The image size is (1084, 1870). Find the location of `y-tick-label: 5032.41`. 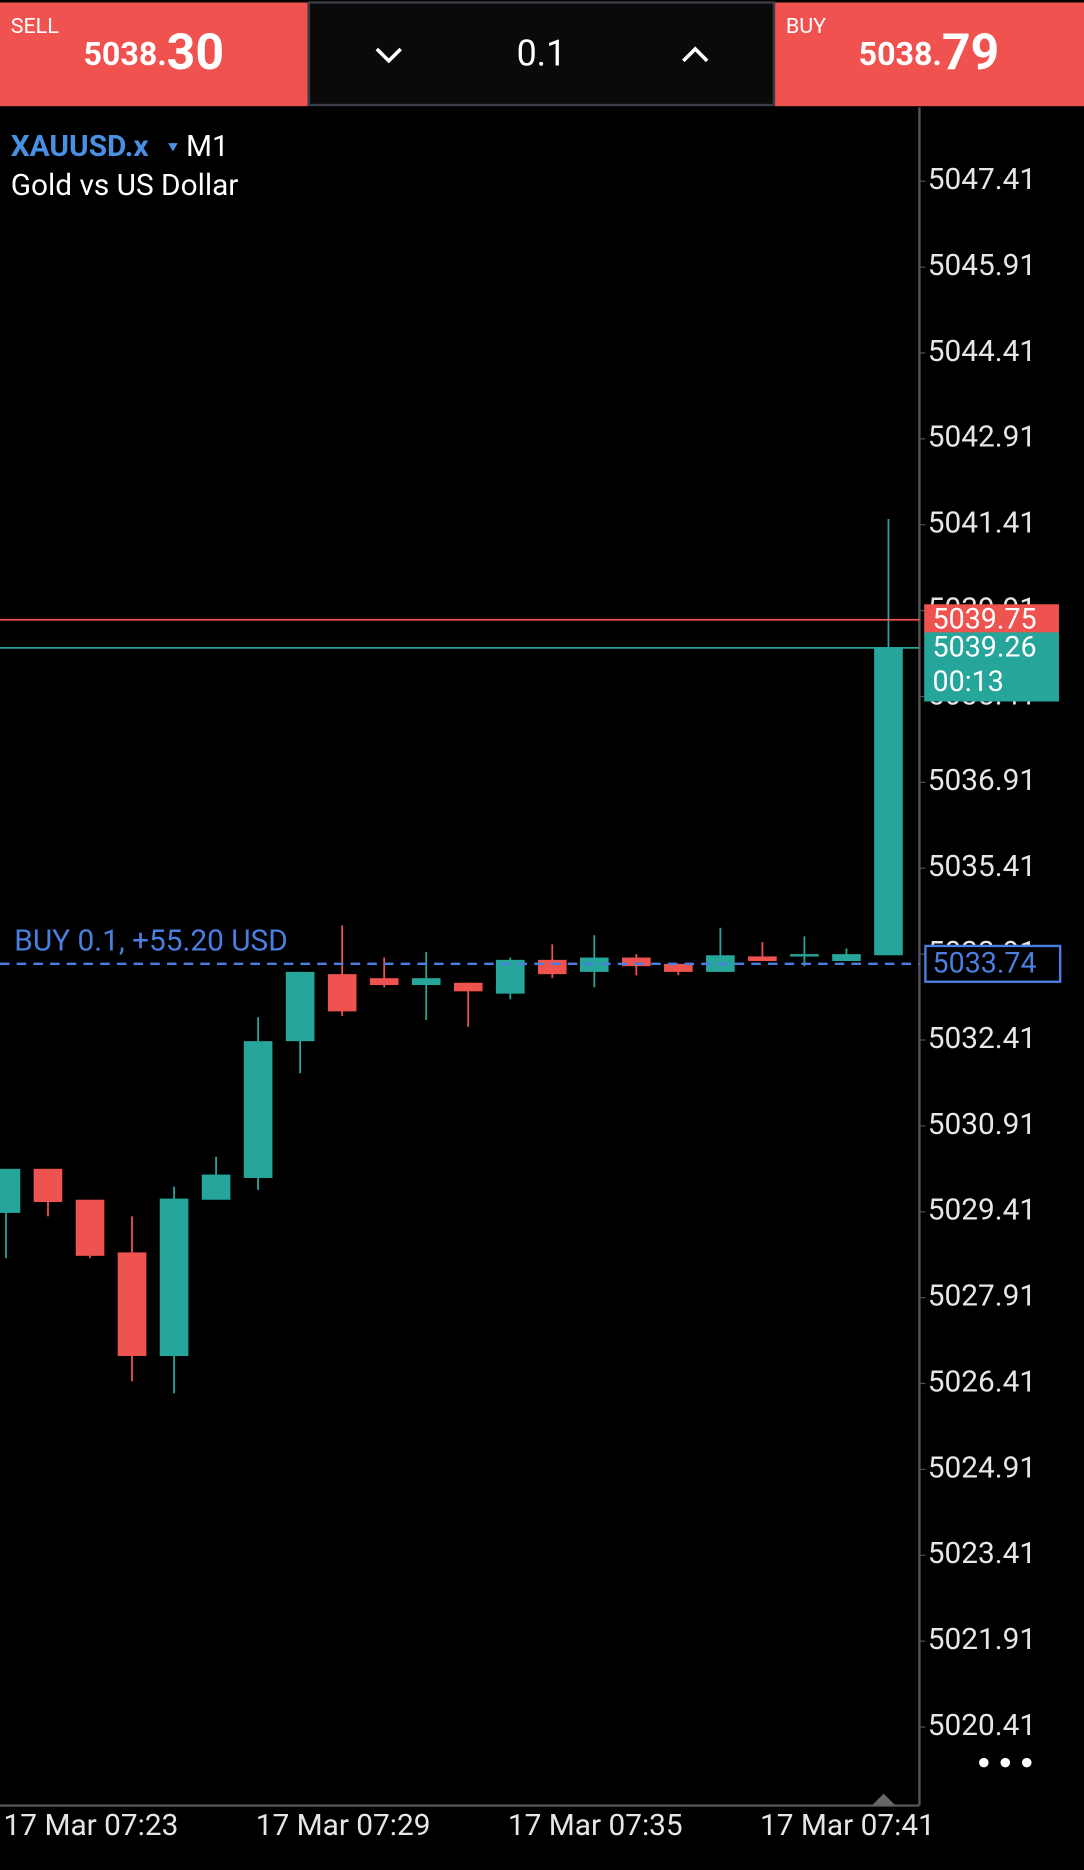

y-tick-label: 5032.41 is located at coordinates (982, 1038).